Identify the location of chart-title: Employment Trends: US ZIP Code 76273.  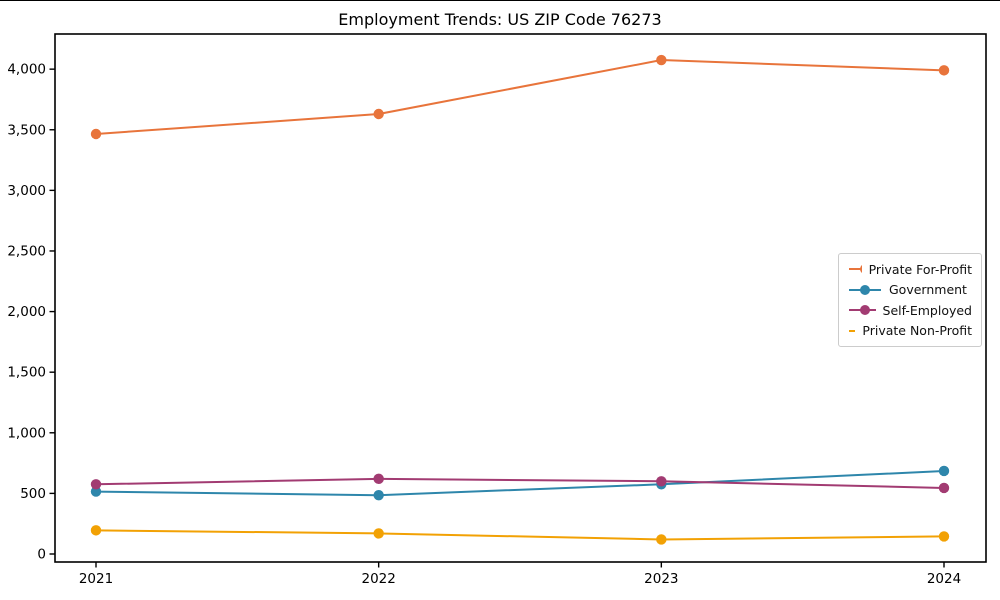
(500, 19).